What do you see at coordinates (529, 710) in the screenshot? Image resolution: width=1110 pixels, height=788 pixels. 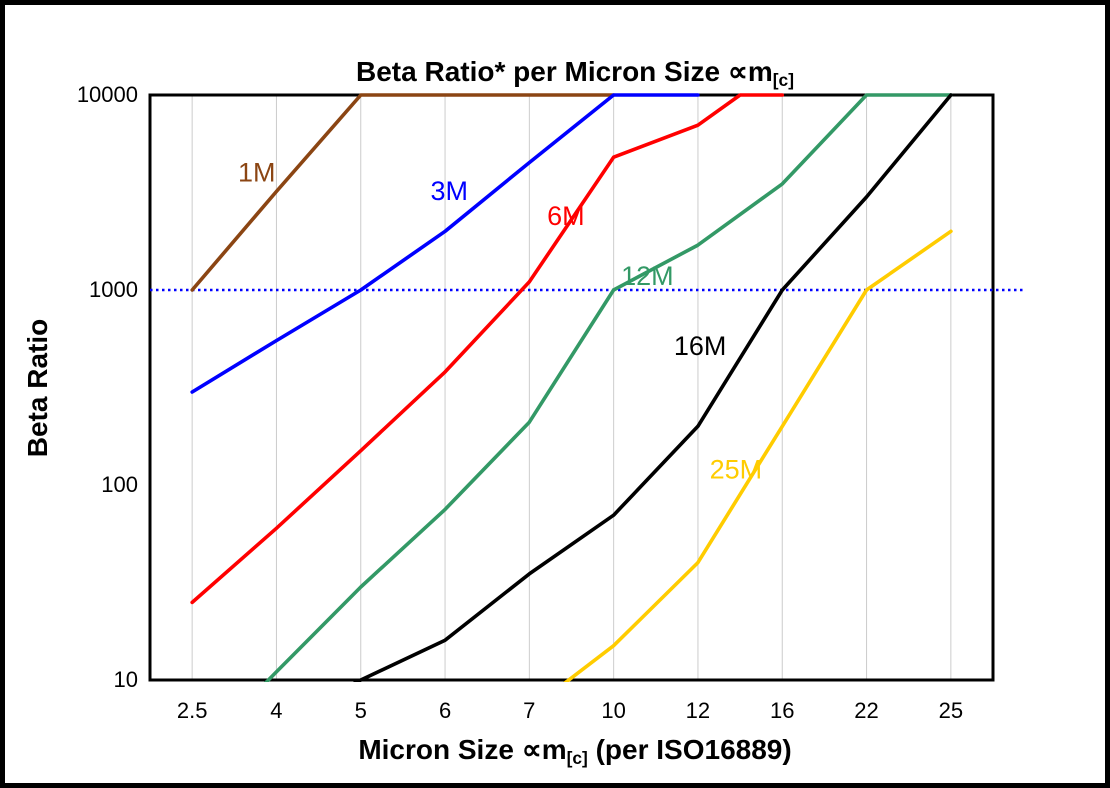 I see `x-tick-label-7: 7` at bounding box center [529, 710].